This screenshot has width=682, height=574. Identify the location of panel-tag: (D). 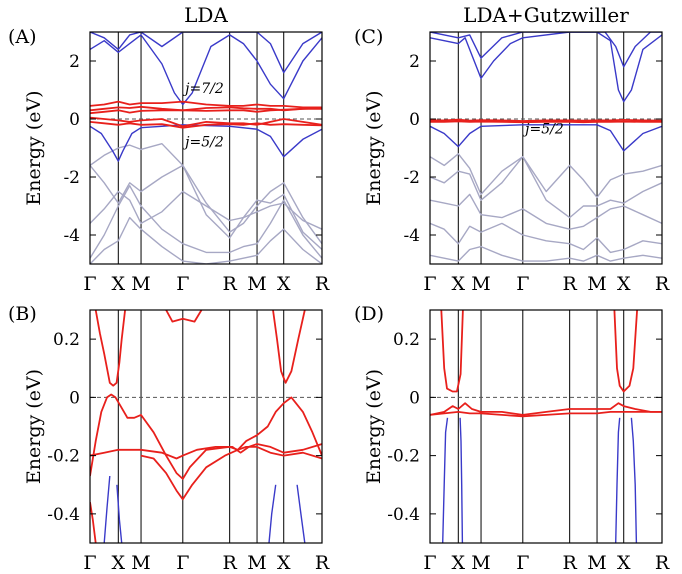
(369, 314).